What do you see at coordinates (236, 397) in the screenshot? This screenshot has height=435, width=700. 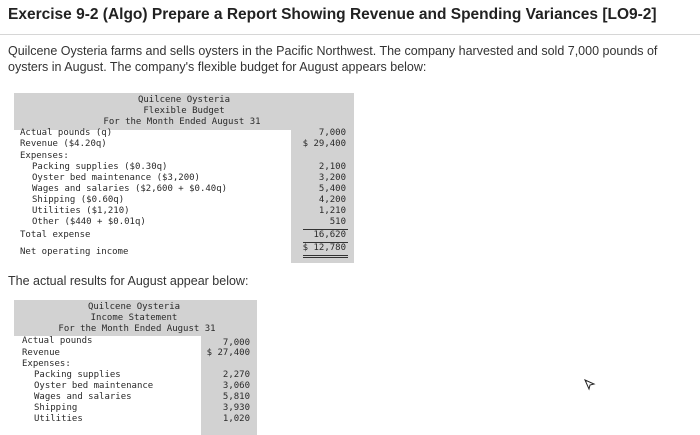 I see `row-value: 5,810` at bounding box center [236, 397].